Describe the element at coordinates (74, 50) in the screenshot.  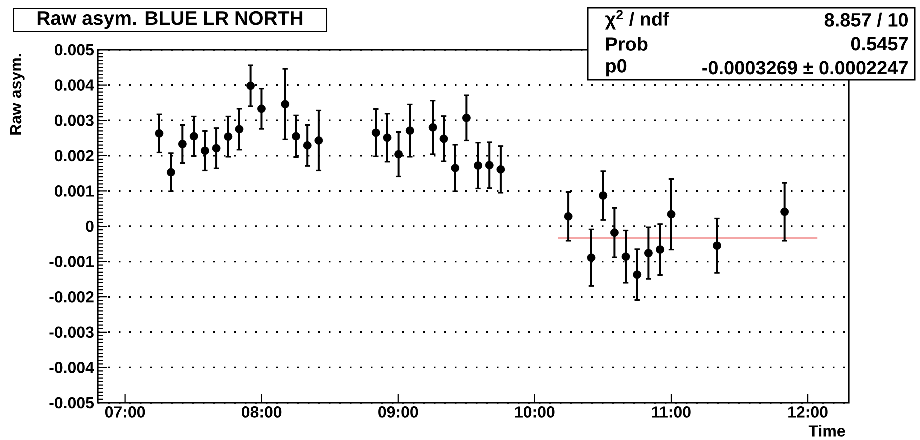
I see `y-tick-label: 0.005` at that location.